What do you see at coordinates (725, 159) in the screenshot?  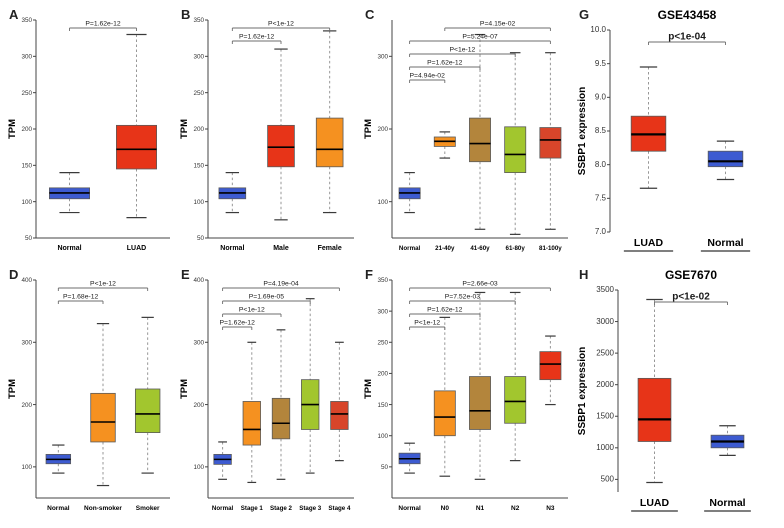 I see `box-normal` at bounding box center [725, 159].